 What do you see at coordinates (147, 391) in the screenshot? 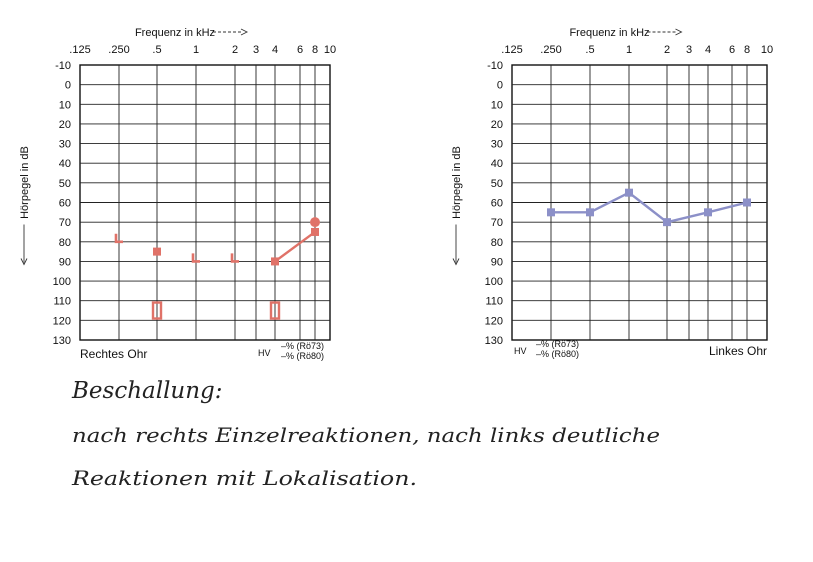
I see `note-heading: Beschallung:` at bounding box center [147, 391].